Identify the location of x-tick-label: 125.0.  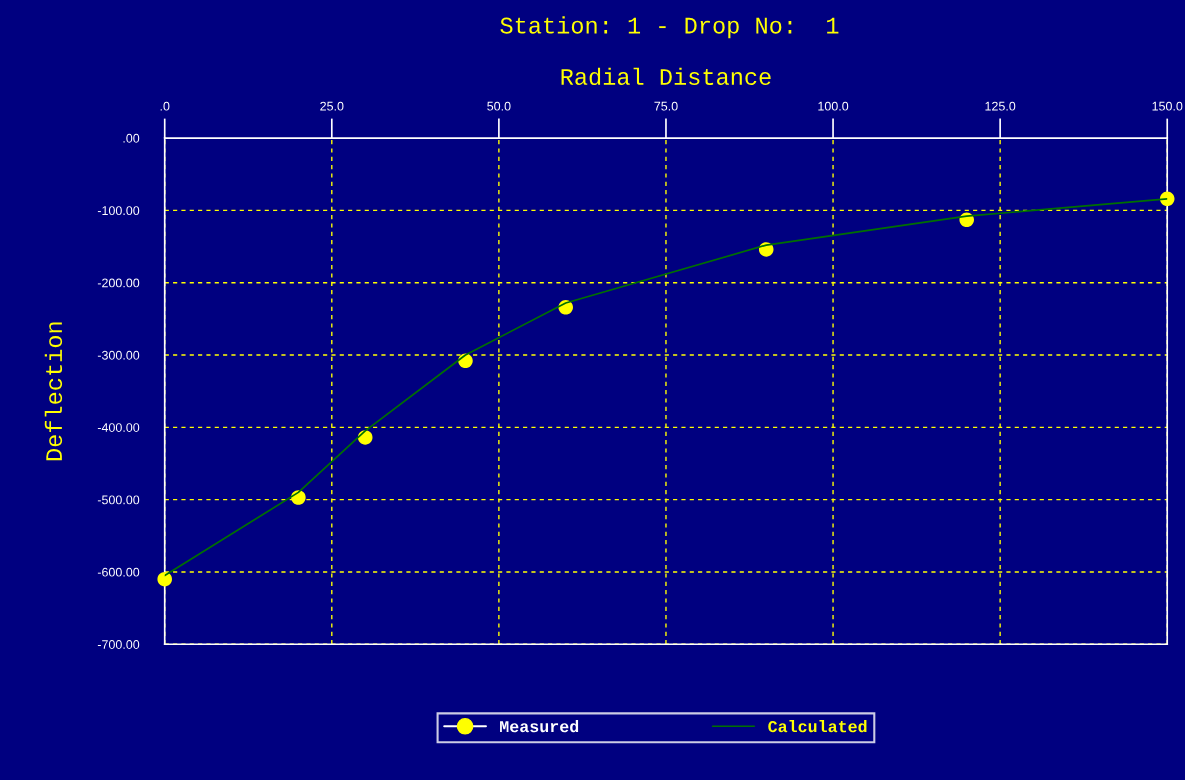
(1000, 106).